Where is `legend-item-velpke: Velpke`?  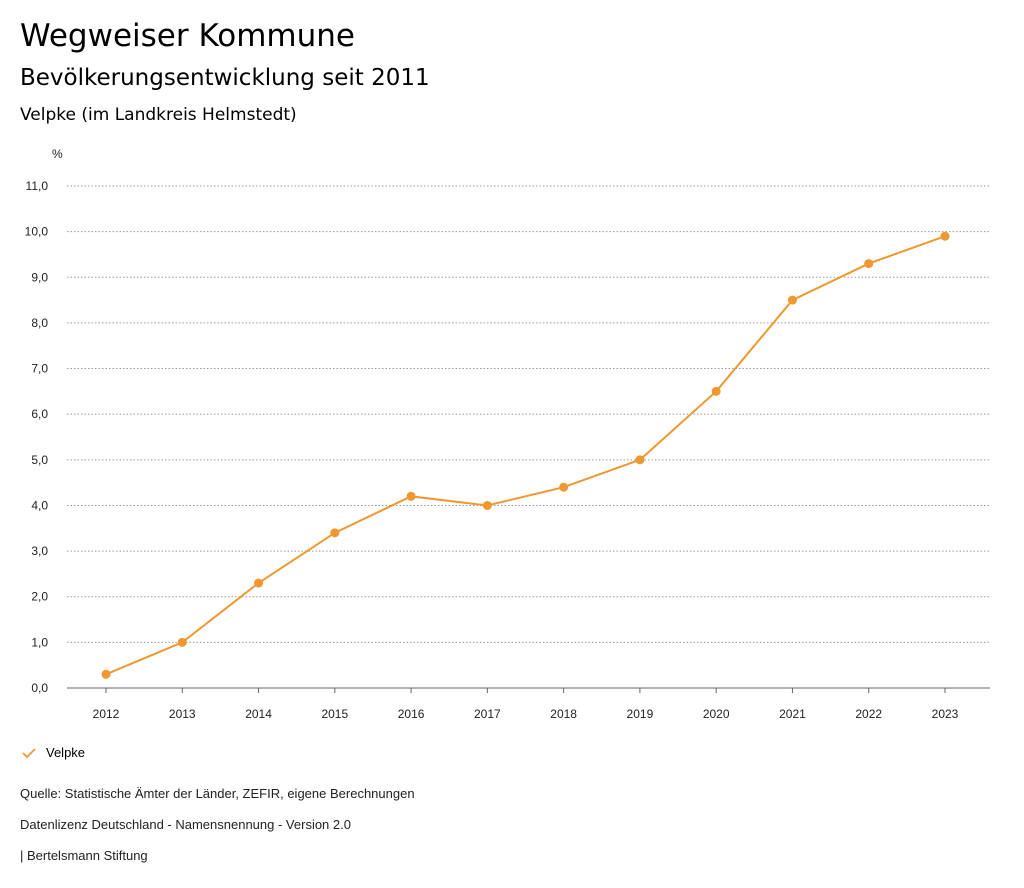
legend-item-velpke: Velpke is located at coordinates (53, 752).